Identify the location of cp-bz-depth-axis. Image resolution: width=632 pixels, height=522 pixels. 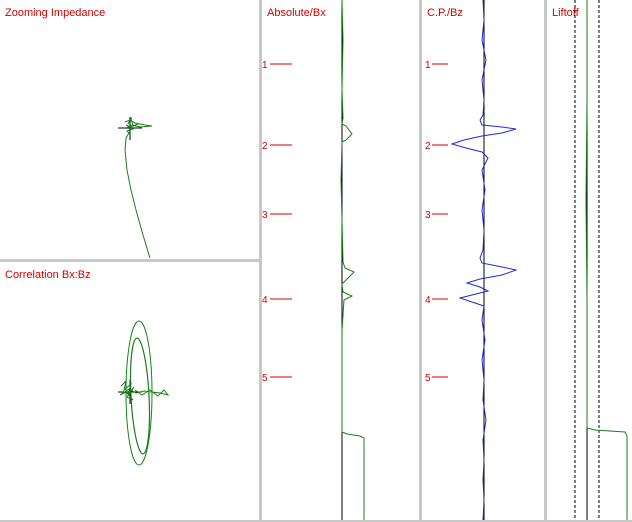
(440, 220).